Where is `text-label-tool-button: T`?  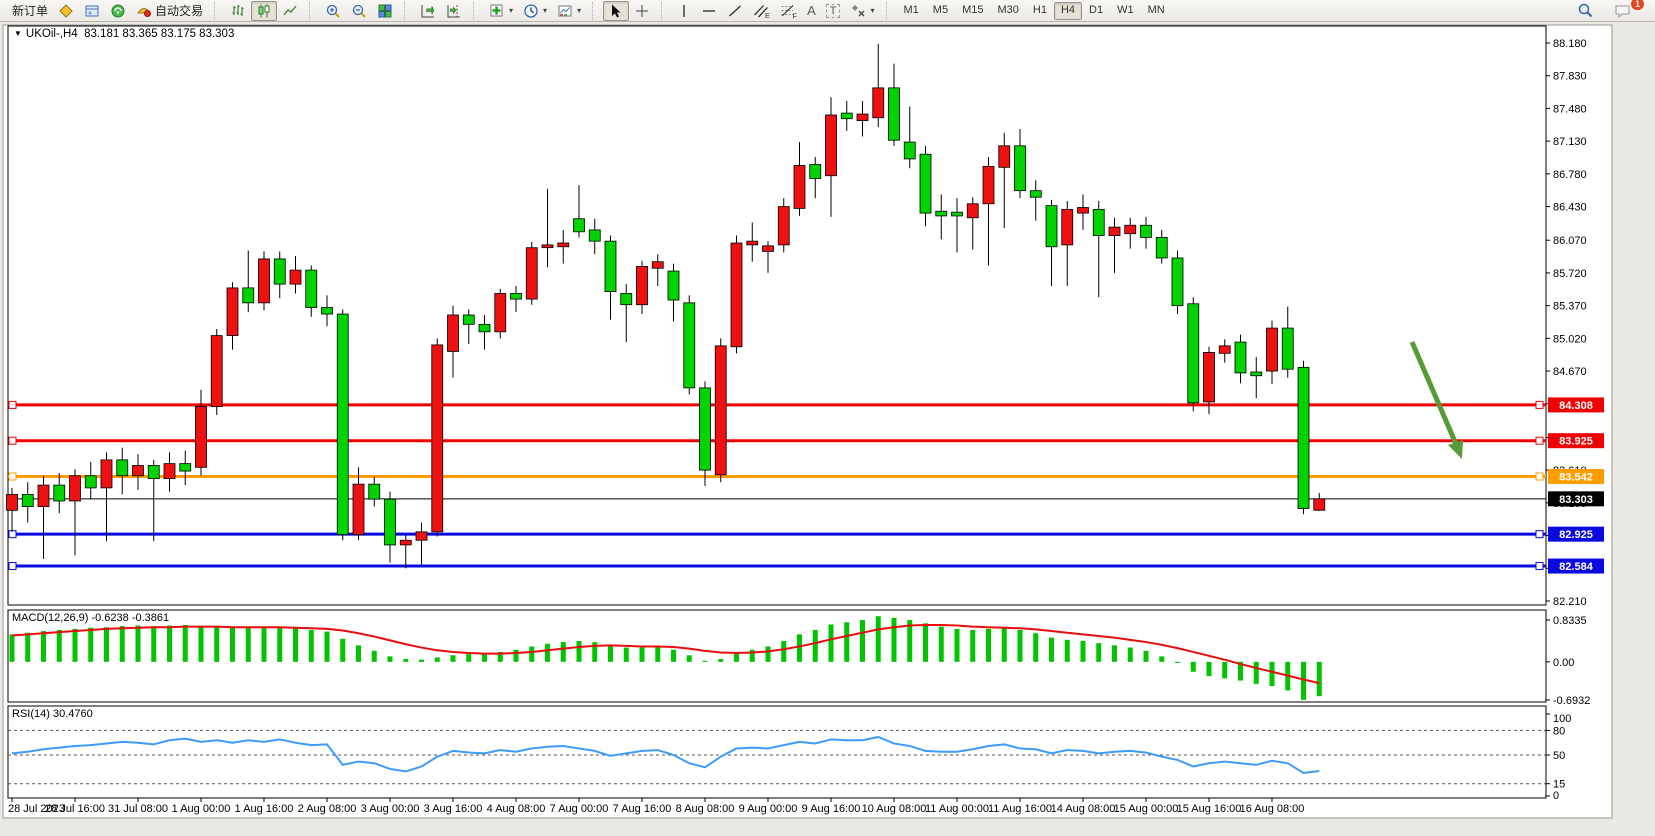
text-label-tool-button: T is located at coordinates (833, 11).